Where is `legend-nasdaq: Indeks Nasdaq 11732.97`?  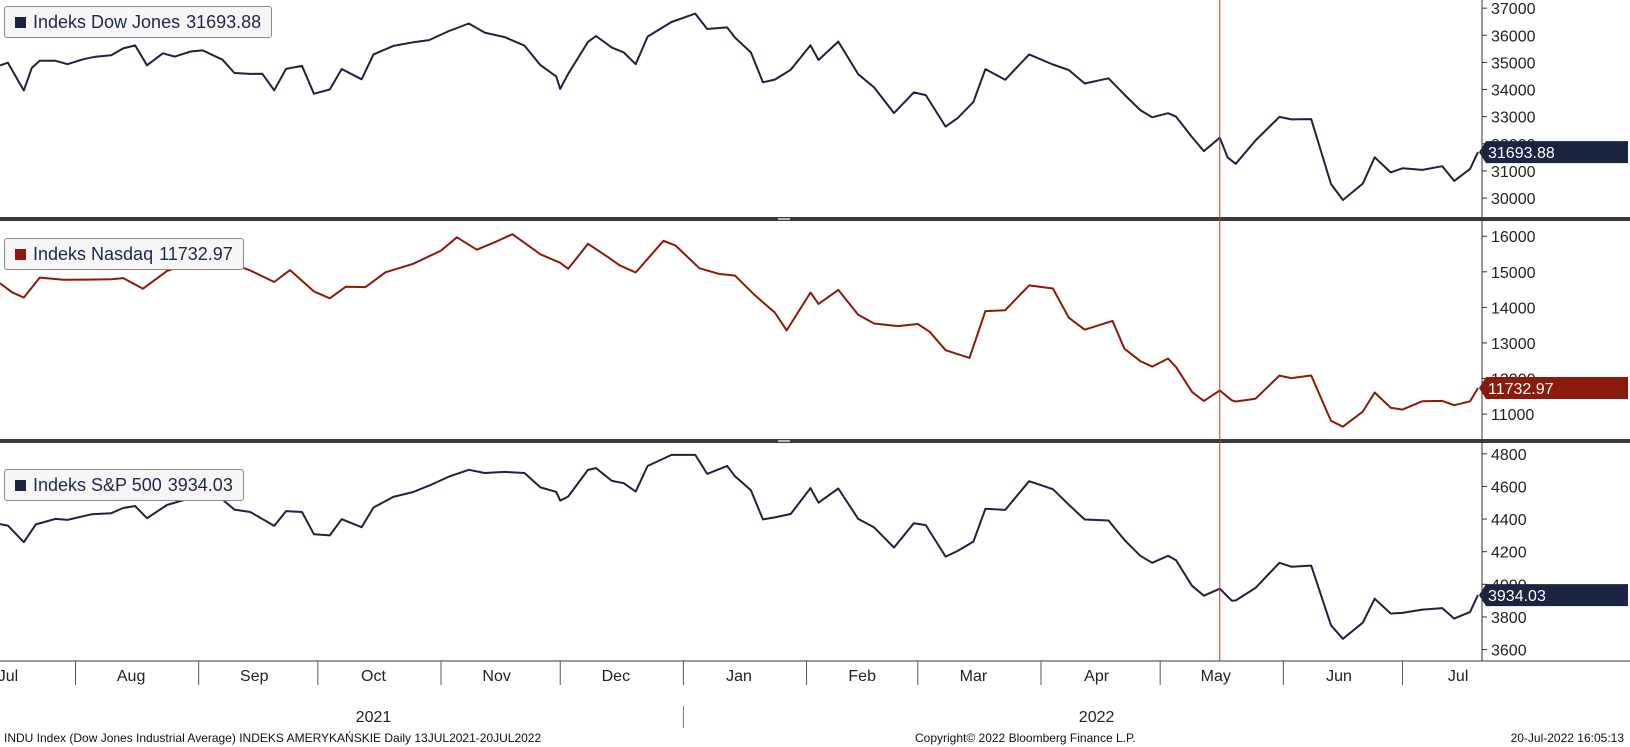 legend-nasdaq: Indeks Nasdaq 11732.97 is located at coordinates (124, 254).